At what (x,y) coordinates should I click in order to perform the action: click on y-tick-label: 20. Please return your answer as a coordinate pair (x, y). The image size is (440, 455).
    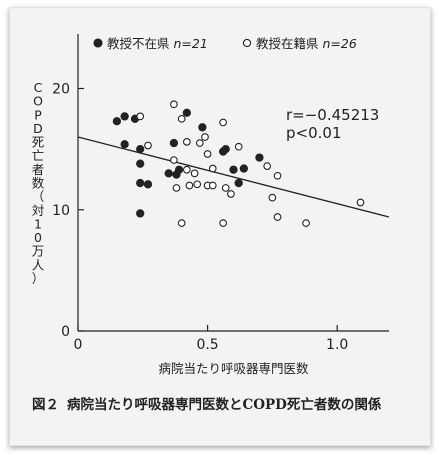
    Looking at the image, I should click on (61, 90).